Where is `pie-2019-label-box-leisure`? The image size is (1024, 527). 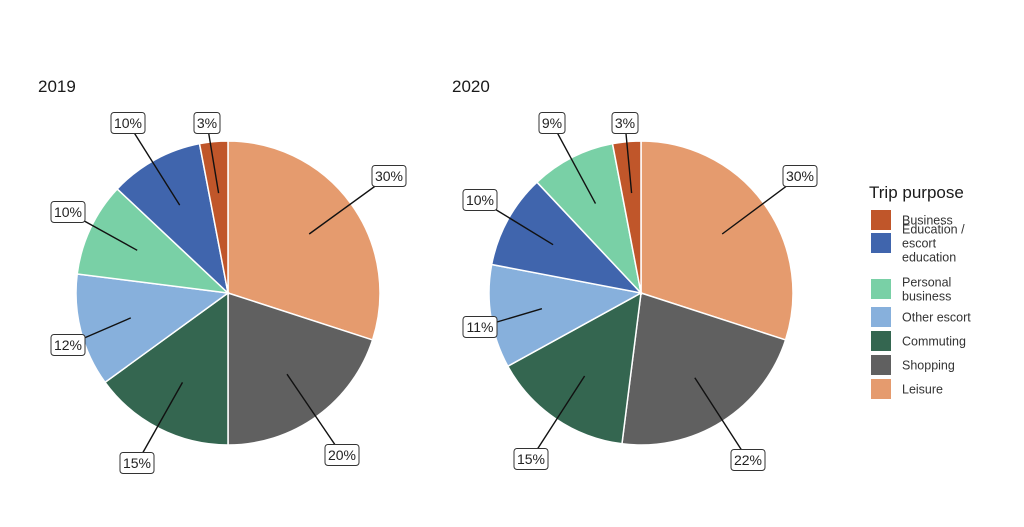 pie-2019-label-box-leisure is located at coordinates (389, 176).